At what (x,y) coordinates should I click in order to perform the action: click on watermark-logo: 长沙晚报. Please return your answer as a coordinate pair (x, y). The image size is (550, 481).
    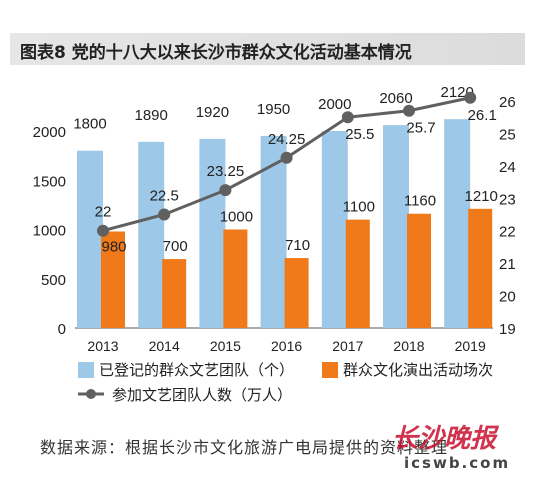
    Looking at the image, I should click on (444, 439).